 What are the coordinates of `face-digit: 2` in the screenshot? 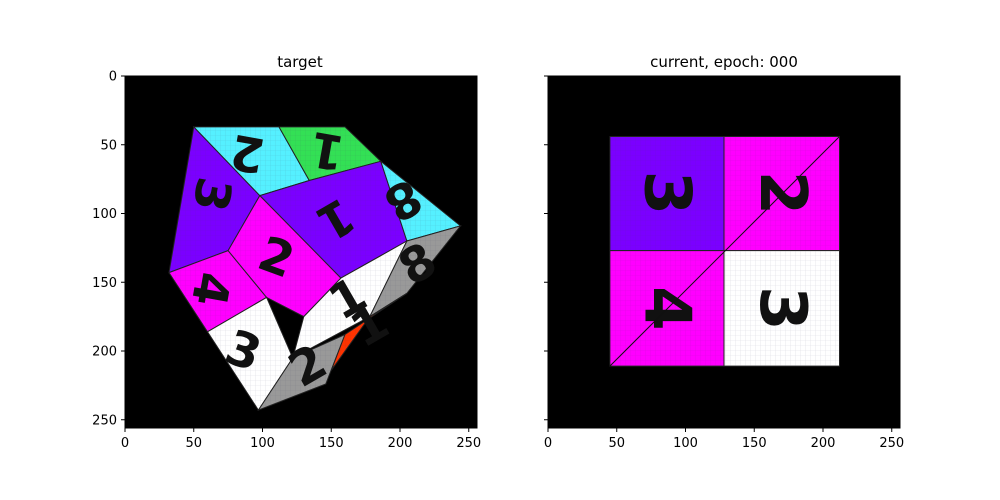 It's located at (782, 193).